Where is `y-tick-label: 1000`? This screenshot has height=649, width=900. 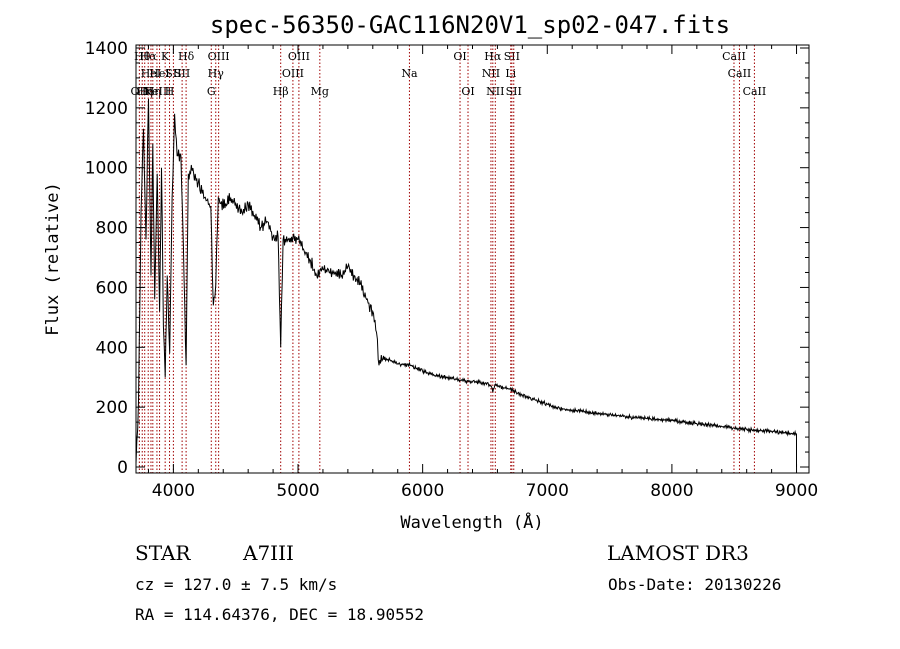
y-tick-label: 1000 is located at coordinates (106, 169).